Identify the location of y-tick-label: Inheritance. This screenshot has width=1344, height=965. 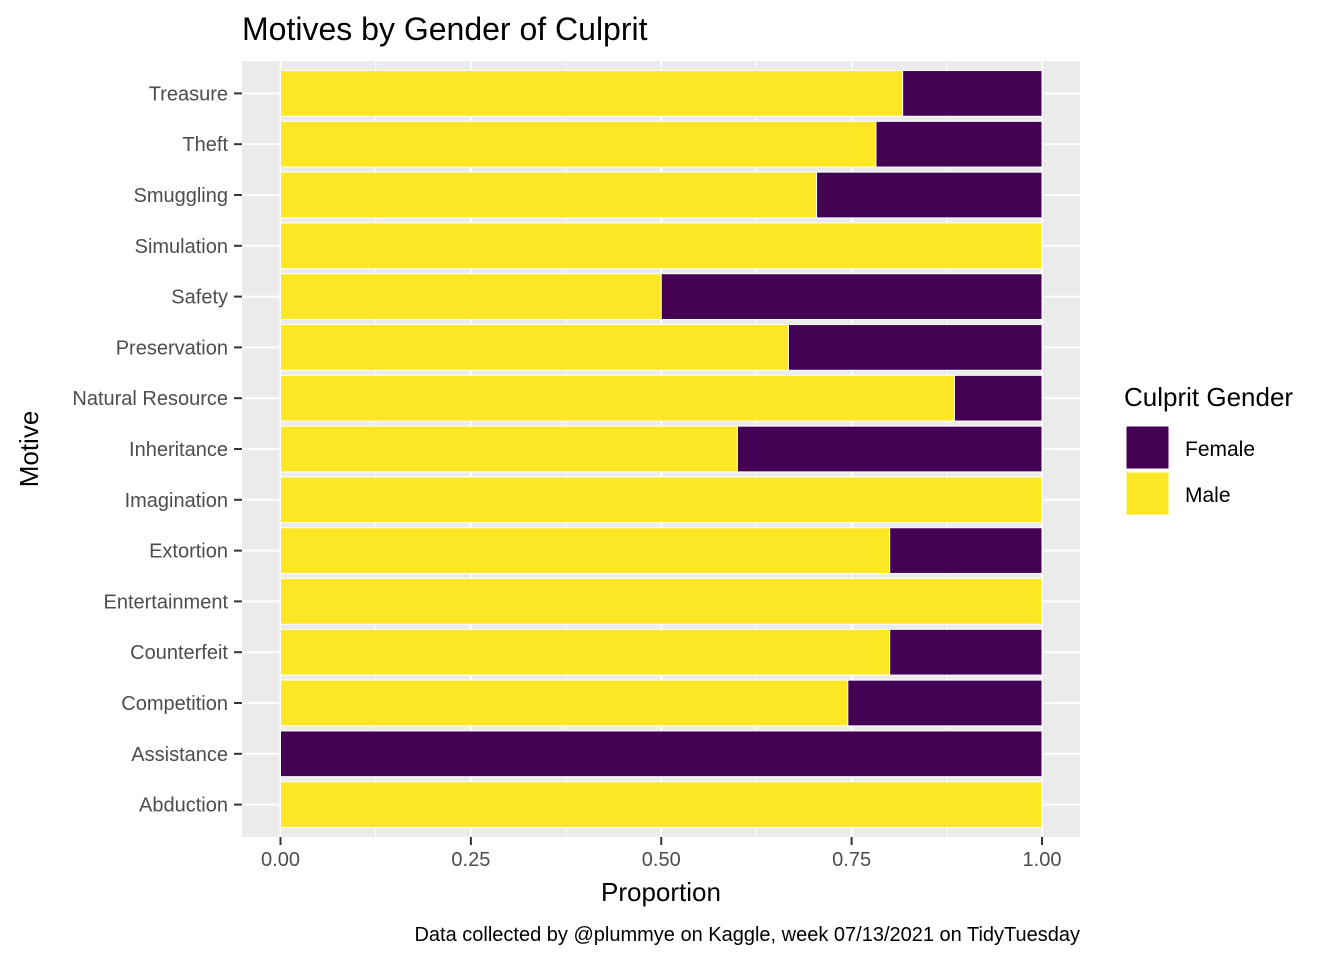
(178, 450).